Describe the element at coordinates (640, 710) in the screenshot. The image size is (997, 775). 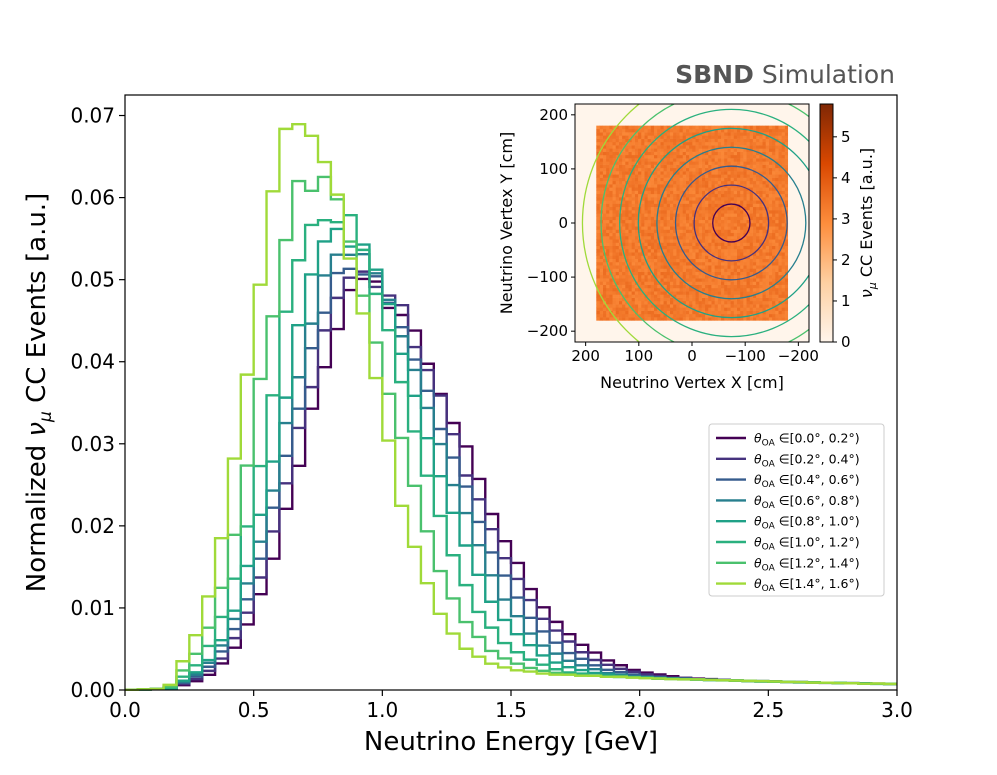
I see `x-tick-label: 2.0` at that location.